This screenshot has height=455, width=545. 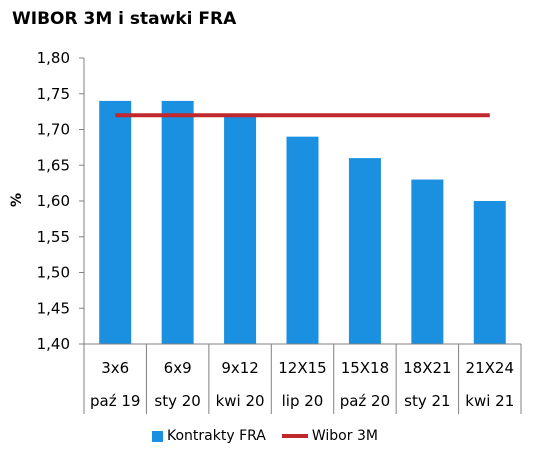 What do you see at coordinates (240, 368) in the screenshot?
I see `x-tick-label: 9x12` at bounding box center [240, 368].